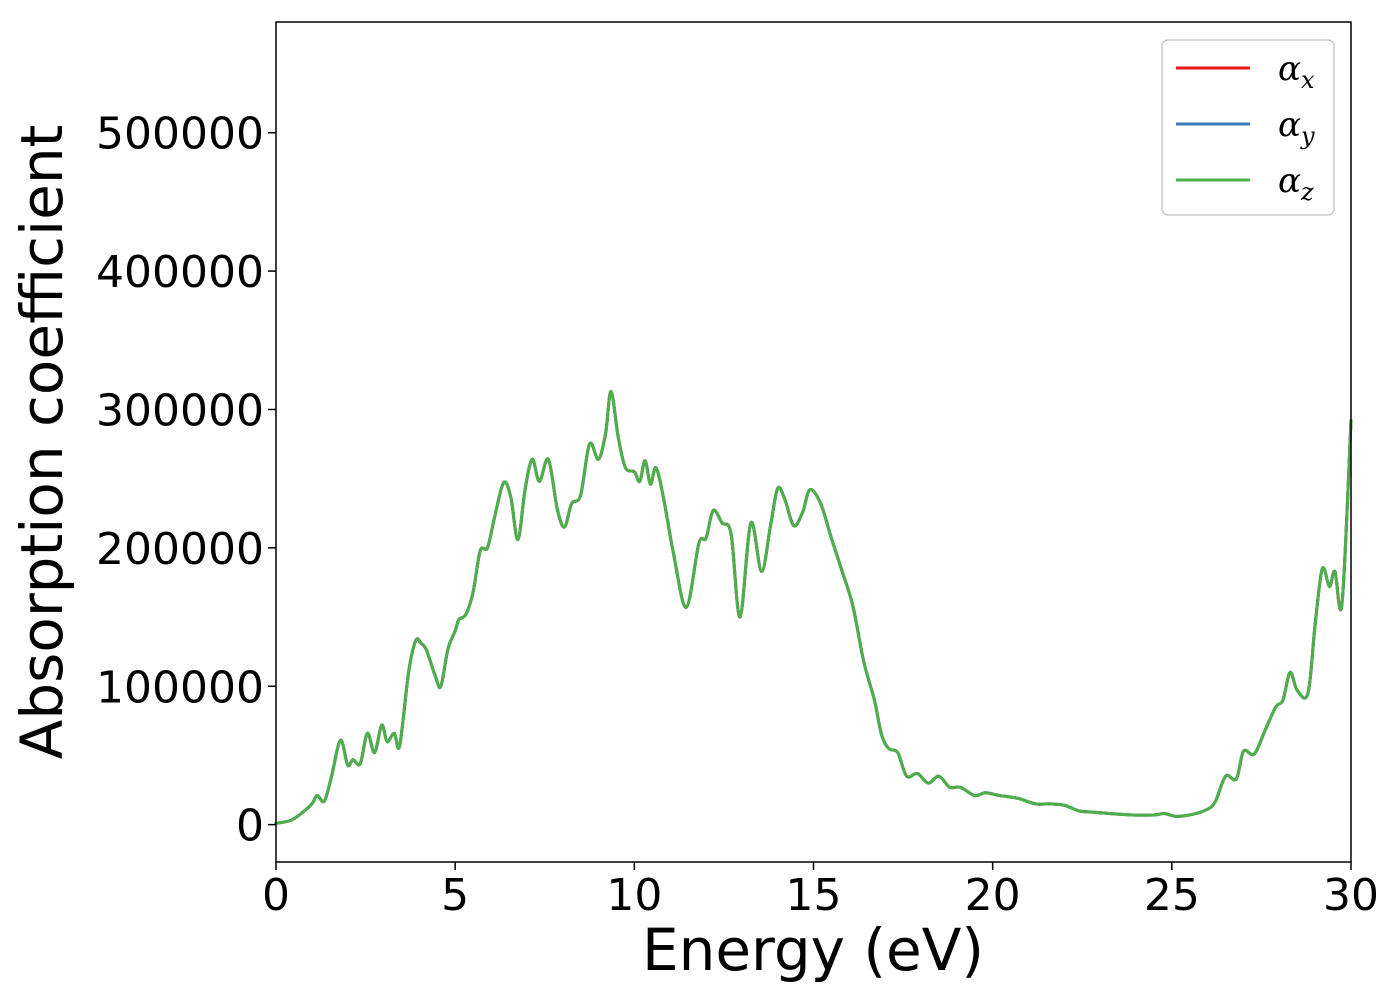 The image size is (1400, 1000). What do you see at coordinates (455, 895) in the screenshot?
I see `x-tick-label: 5` at bounding box center [455, 895].